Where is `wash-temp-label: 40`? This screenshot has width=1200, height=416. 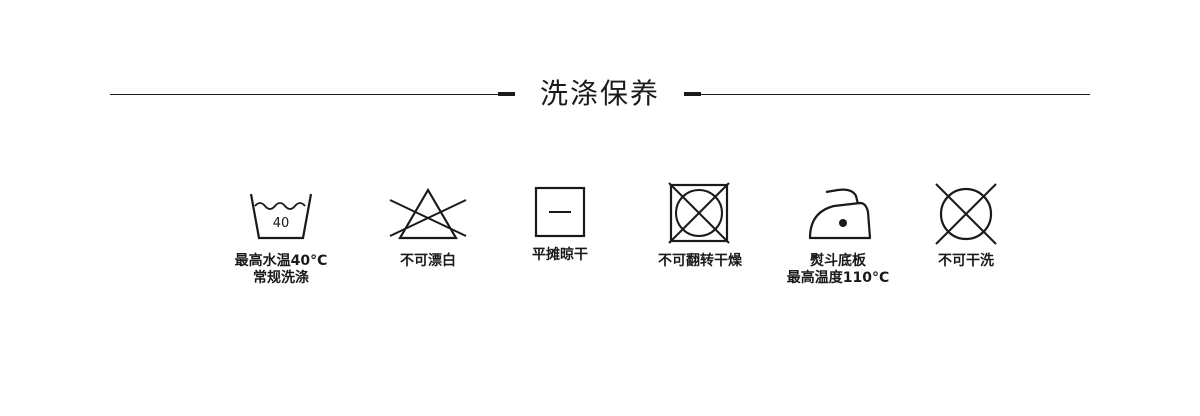 wash-temp-label: 40 is located at coordinates (281, 223).